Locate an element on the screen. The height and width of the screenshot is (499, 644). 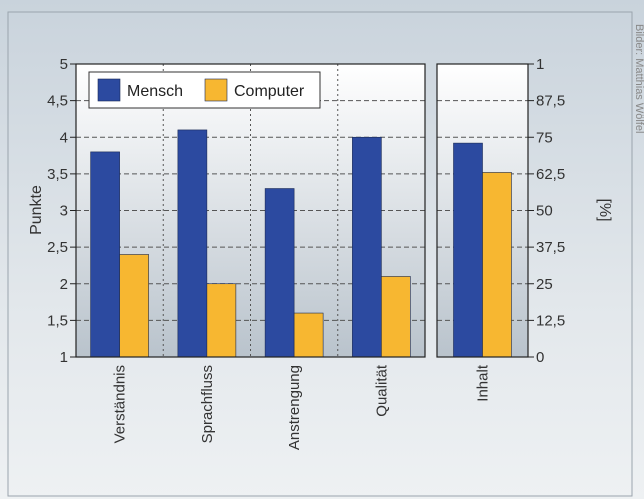
x-tick-label: Inhalt is located at coordinates (483, 383).